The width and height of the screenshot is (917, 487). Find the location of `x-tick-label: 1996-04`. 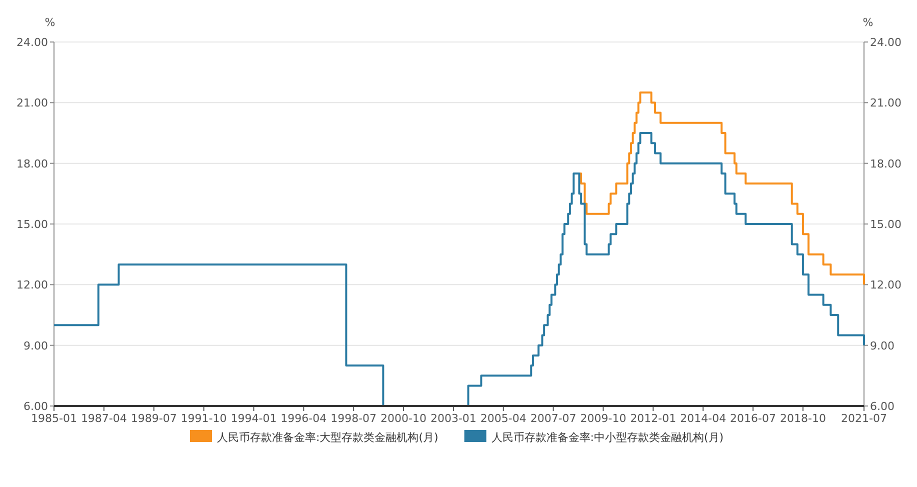

x-tick-label: 1996-04 is located at coordinates (303, 418).